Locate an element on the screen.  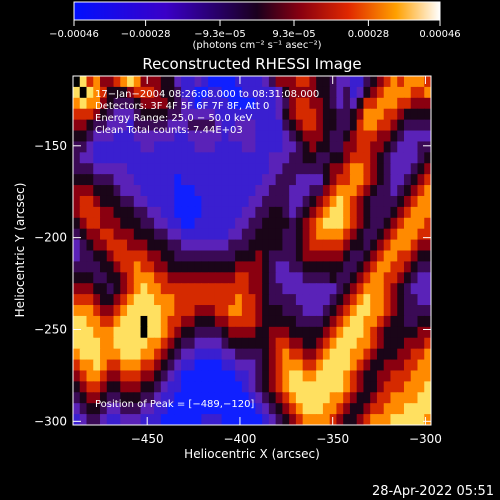
x-tick-label: −300 is located at coordinates (425, 439).